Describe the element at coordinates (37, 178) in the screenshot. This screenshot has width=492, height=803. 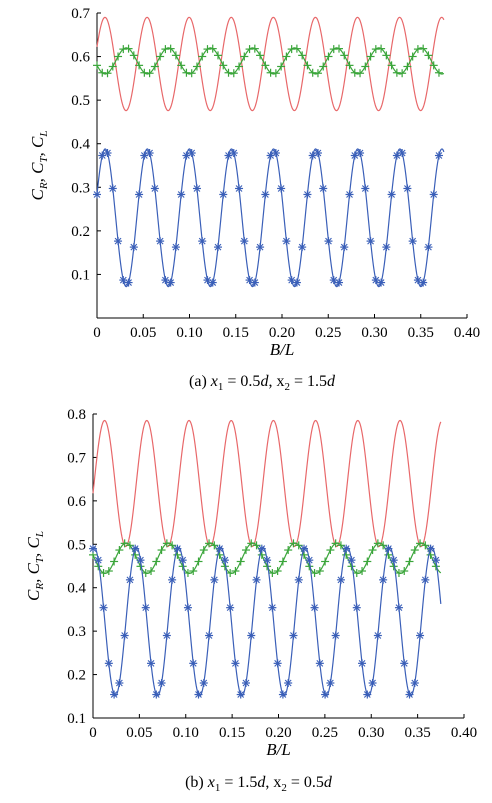
I see `y-axis-label-sep: ,` at that location.